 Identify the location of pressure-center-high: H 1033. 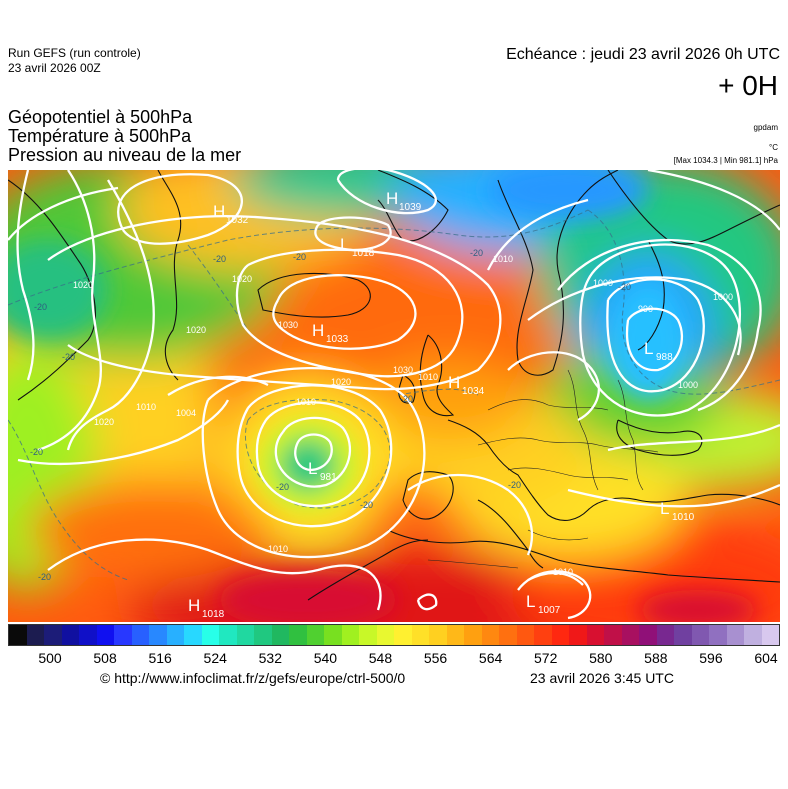
(330, 333).